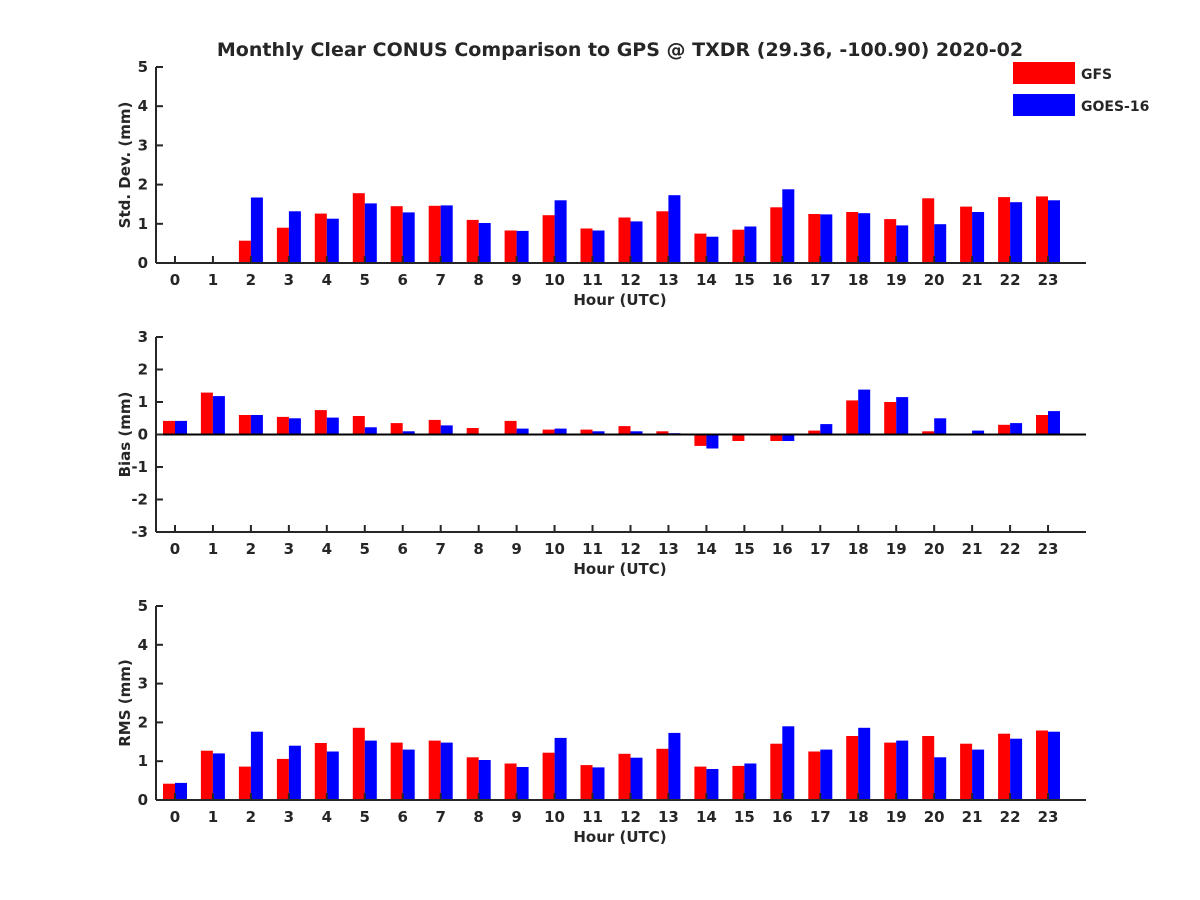 Image resolution: width=1200 pixels, height=900 pixels. I want to click on y-axis-label: RMS (mm), so click(125, 702).